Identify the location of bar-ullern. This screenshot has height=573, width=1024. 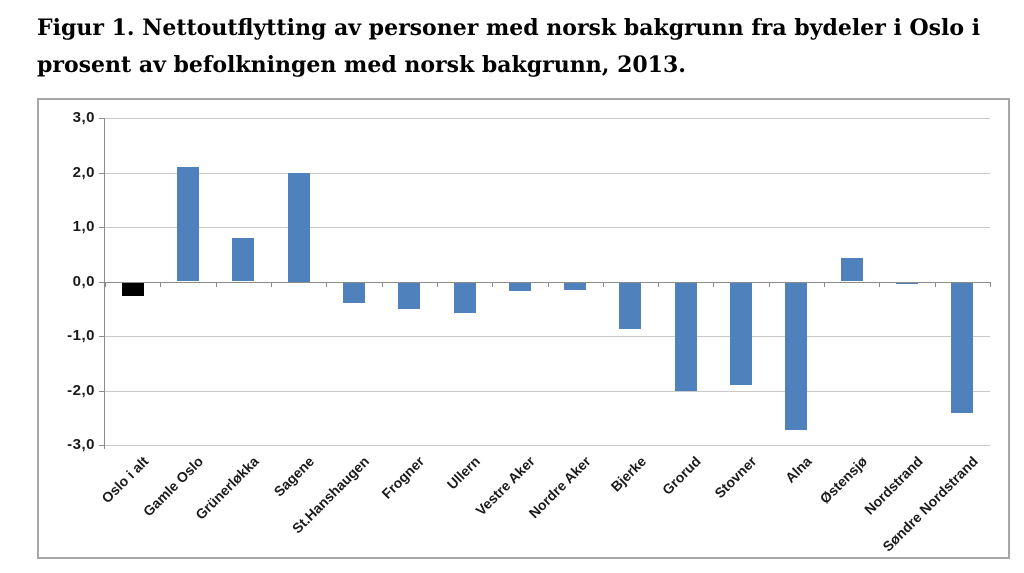
(464, 297).